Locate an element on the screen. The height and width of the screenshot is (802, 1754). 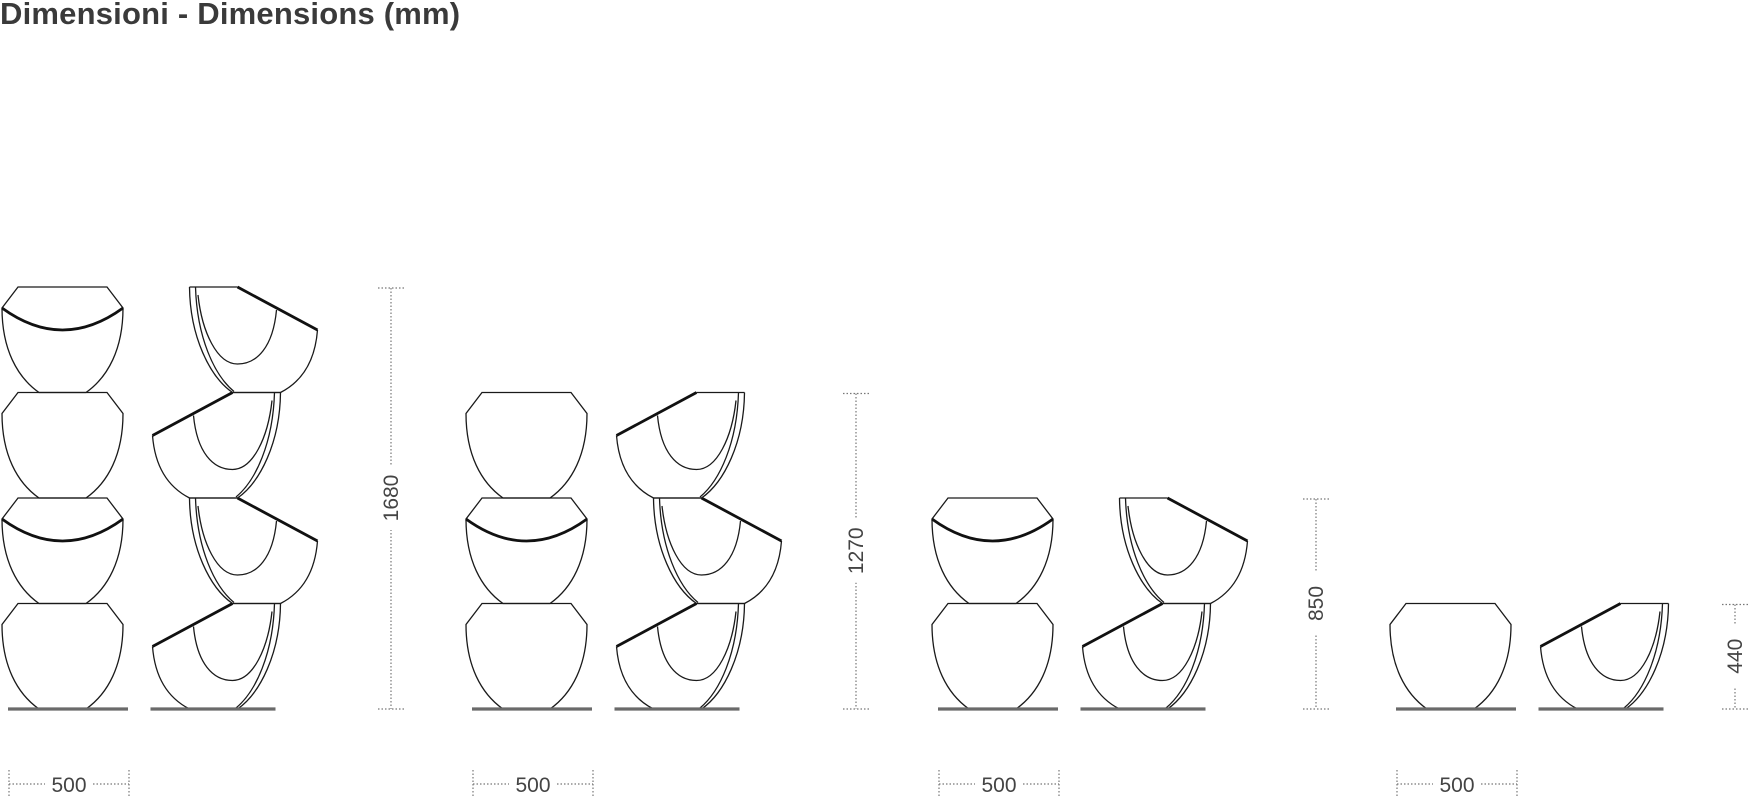
configuration-1-modules: 440 500 is located at coordinates (1568, 700).